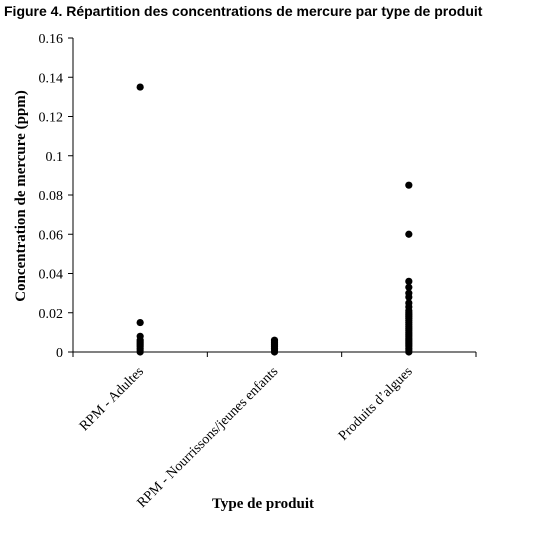  Describe the element at coordinates (112, 399) in the screenshot. I see `x-category-label: RPM - Adultes` at that location.